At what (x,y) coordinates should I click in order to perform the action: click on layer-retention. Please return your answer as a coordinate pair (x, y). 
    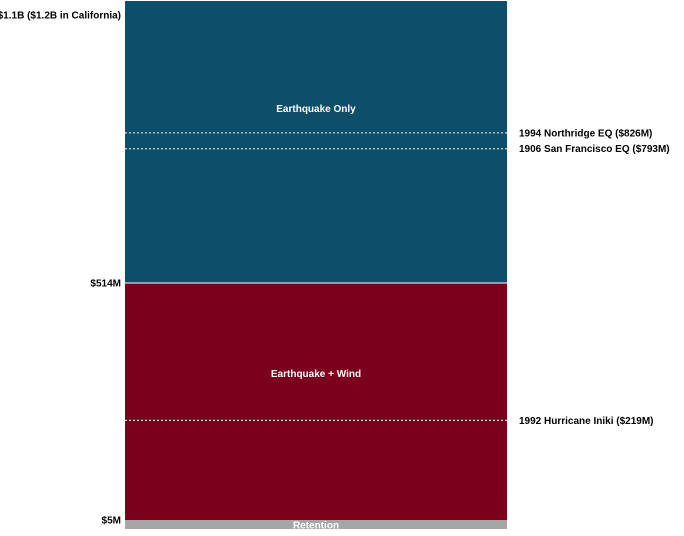
    Looking at the image, I should click on (316, 524).